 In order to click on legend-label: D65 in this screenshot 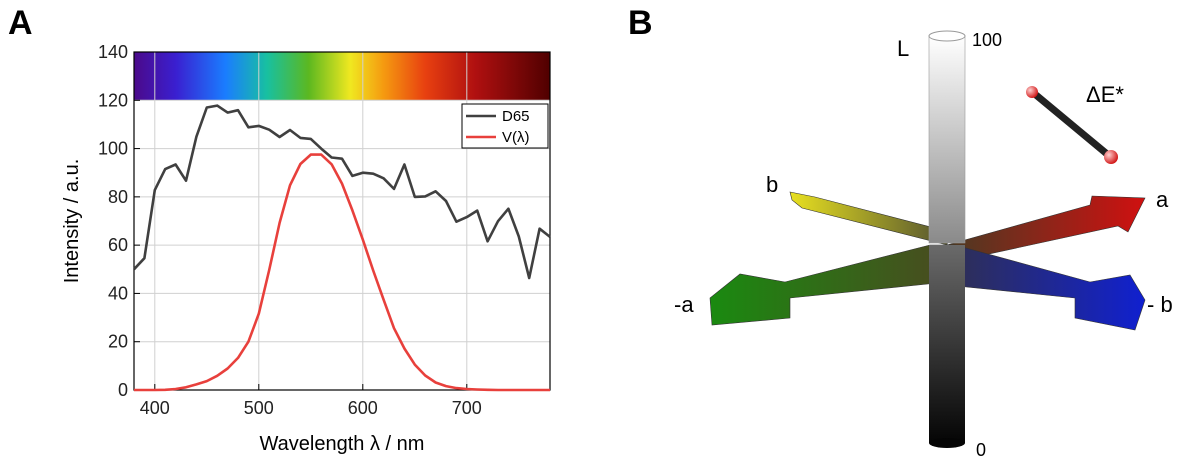, I will do `click(516, 116)`.